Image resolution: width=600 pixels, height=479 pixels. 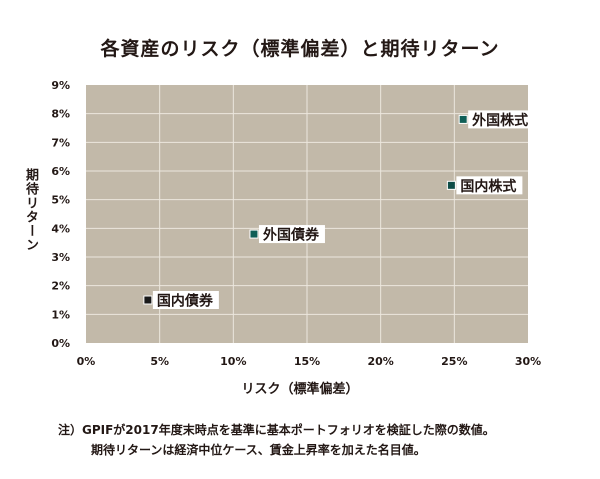 I want to click on chart-title: 各資産のリスク（標準偏差）と期待リターン, so click(x=300, y=49).